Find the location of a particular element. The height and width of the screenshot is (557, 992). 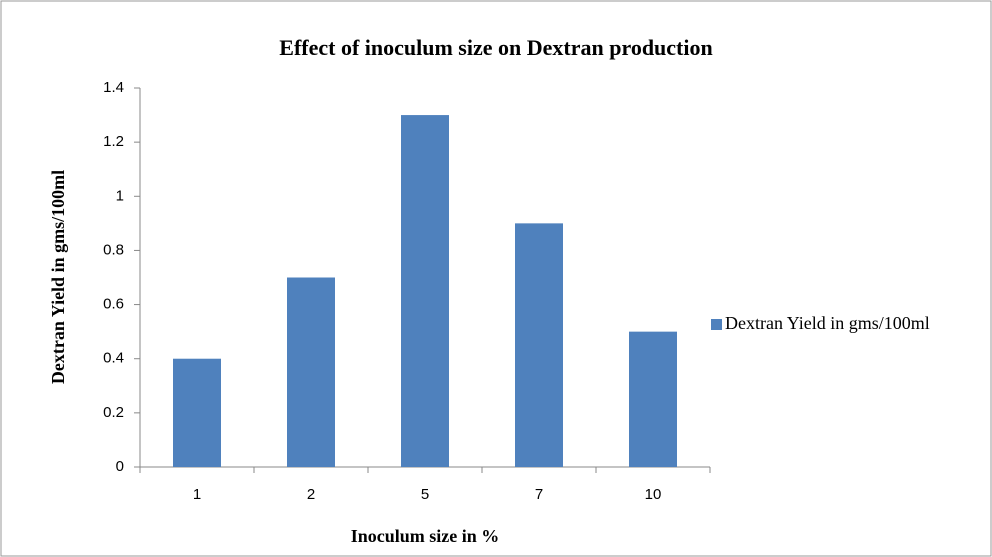

x-tick-label: 5 is located at coordinates (425, 494).